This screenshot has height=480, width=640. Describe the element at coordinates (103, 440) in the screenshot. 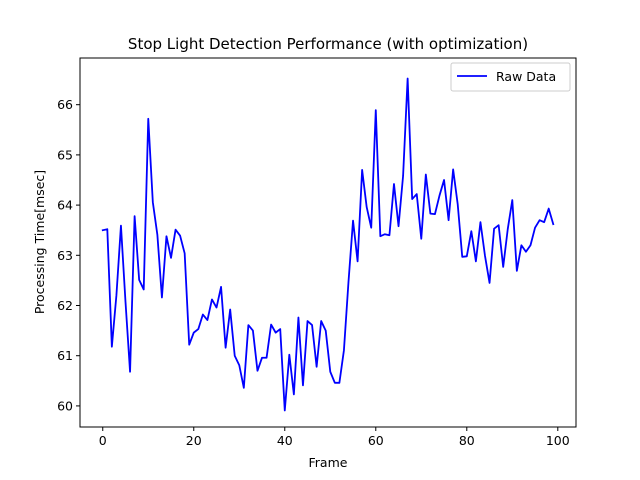

I see `x-tick-label: 0` at that location.